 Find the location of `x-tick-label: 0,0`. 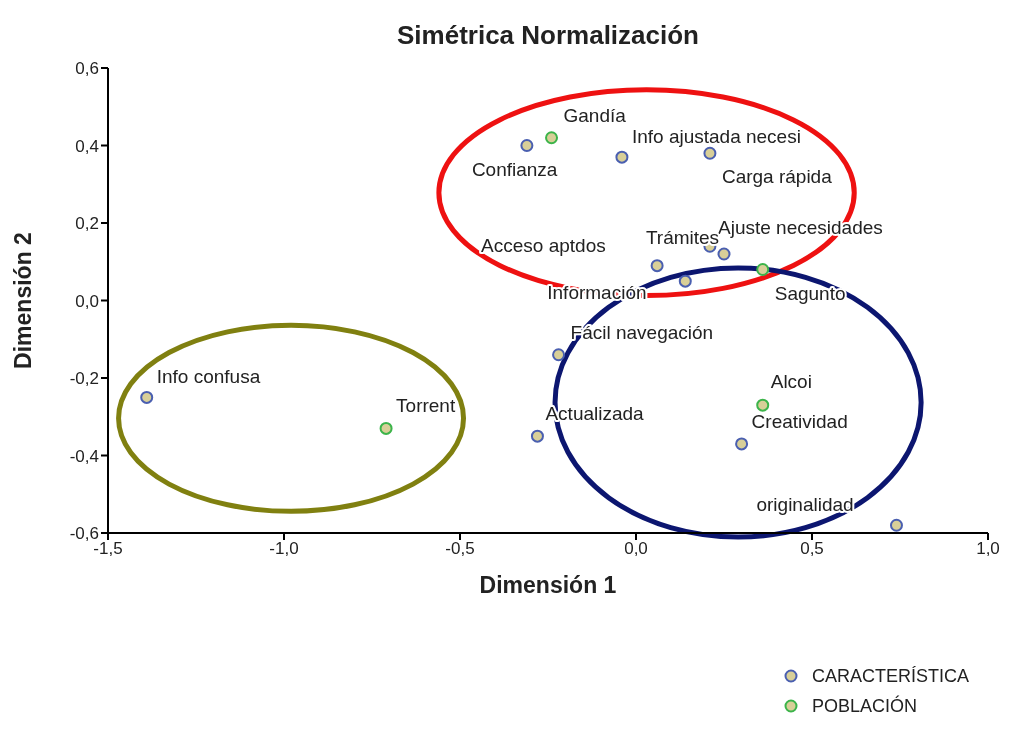

x-tick-label: 0,0 is located at coordinates (636, 549).